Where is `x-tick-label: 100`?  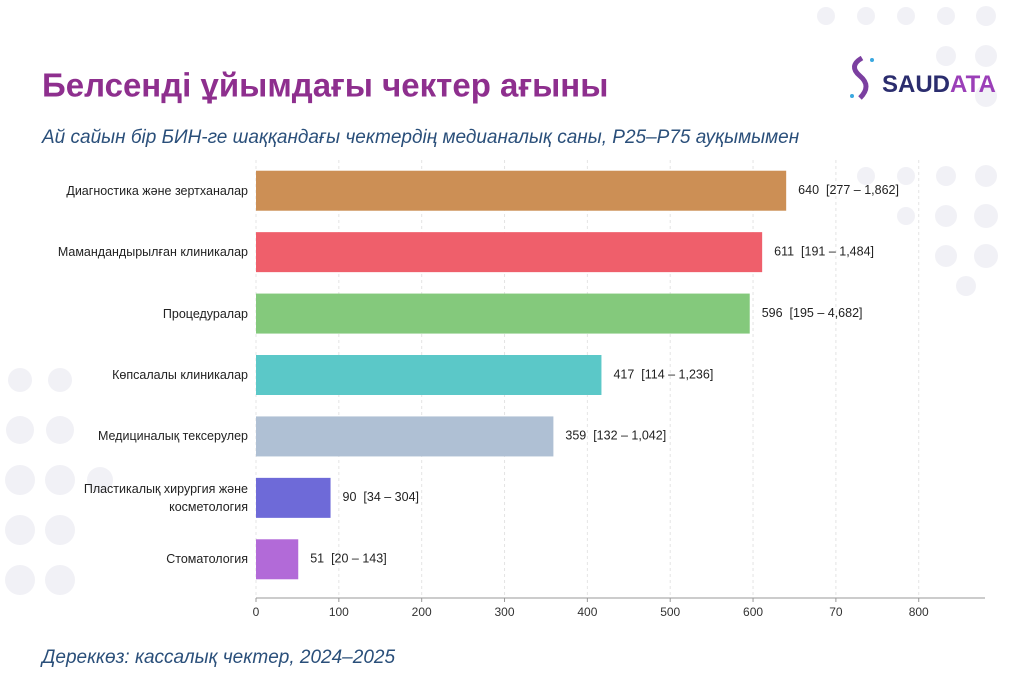 x-tick-label: 100 is located at coordinates (339, 612).